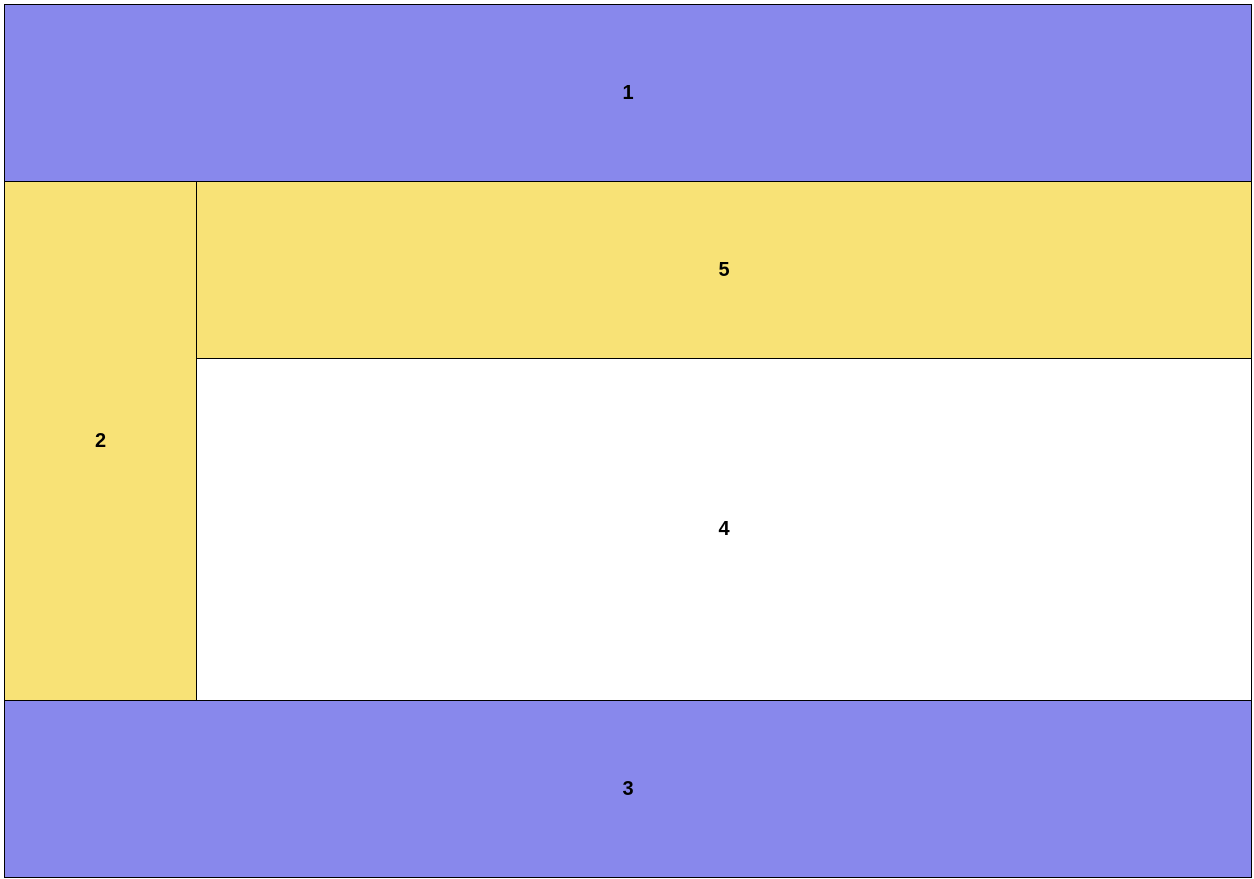 The height and width of the screenshot is (879, 1254). I want to click on region-1-label: 1, so click(628, 92).